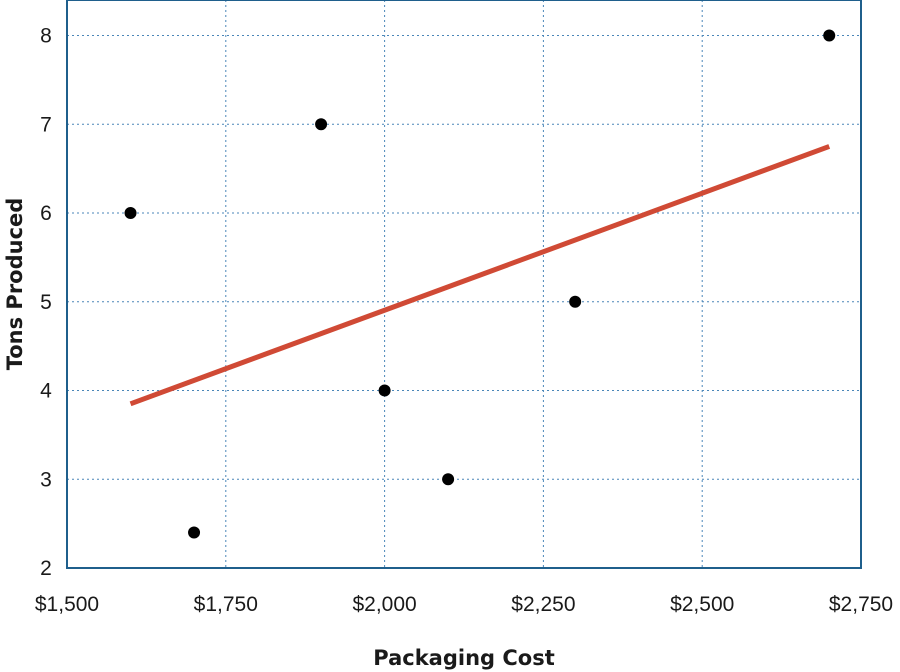  I want to click on y-axis-title: Tons Produced, so click(15, 284).